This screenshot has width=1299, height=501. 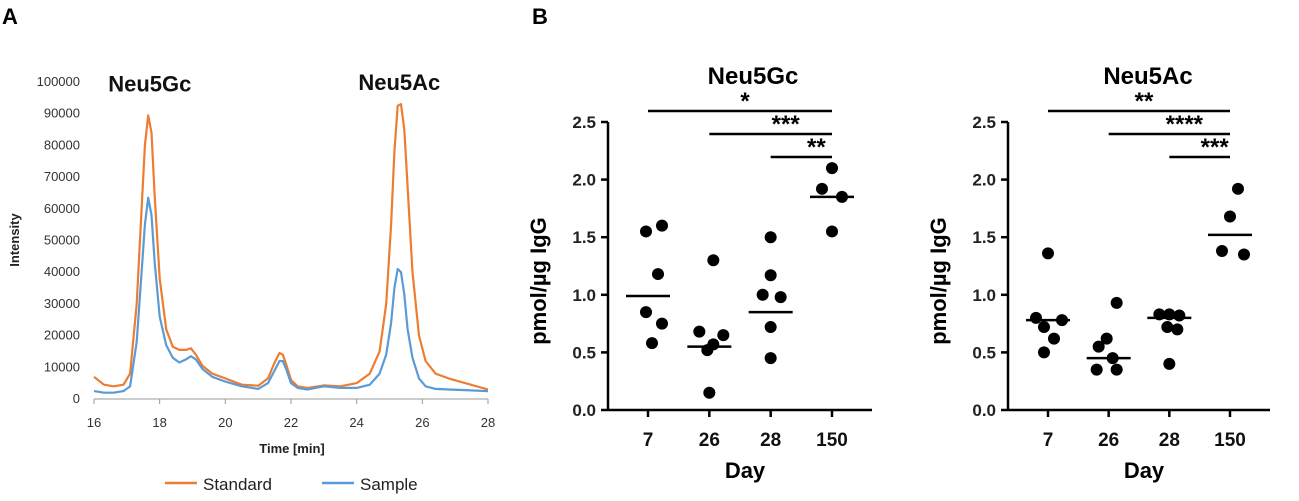 What do you see at coordinates (225, 422) in the screenshot?
I see `x-tick-label: 20` at bounding box center [225, 422].